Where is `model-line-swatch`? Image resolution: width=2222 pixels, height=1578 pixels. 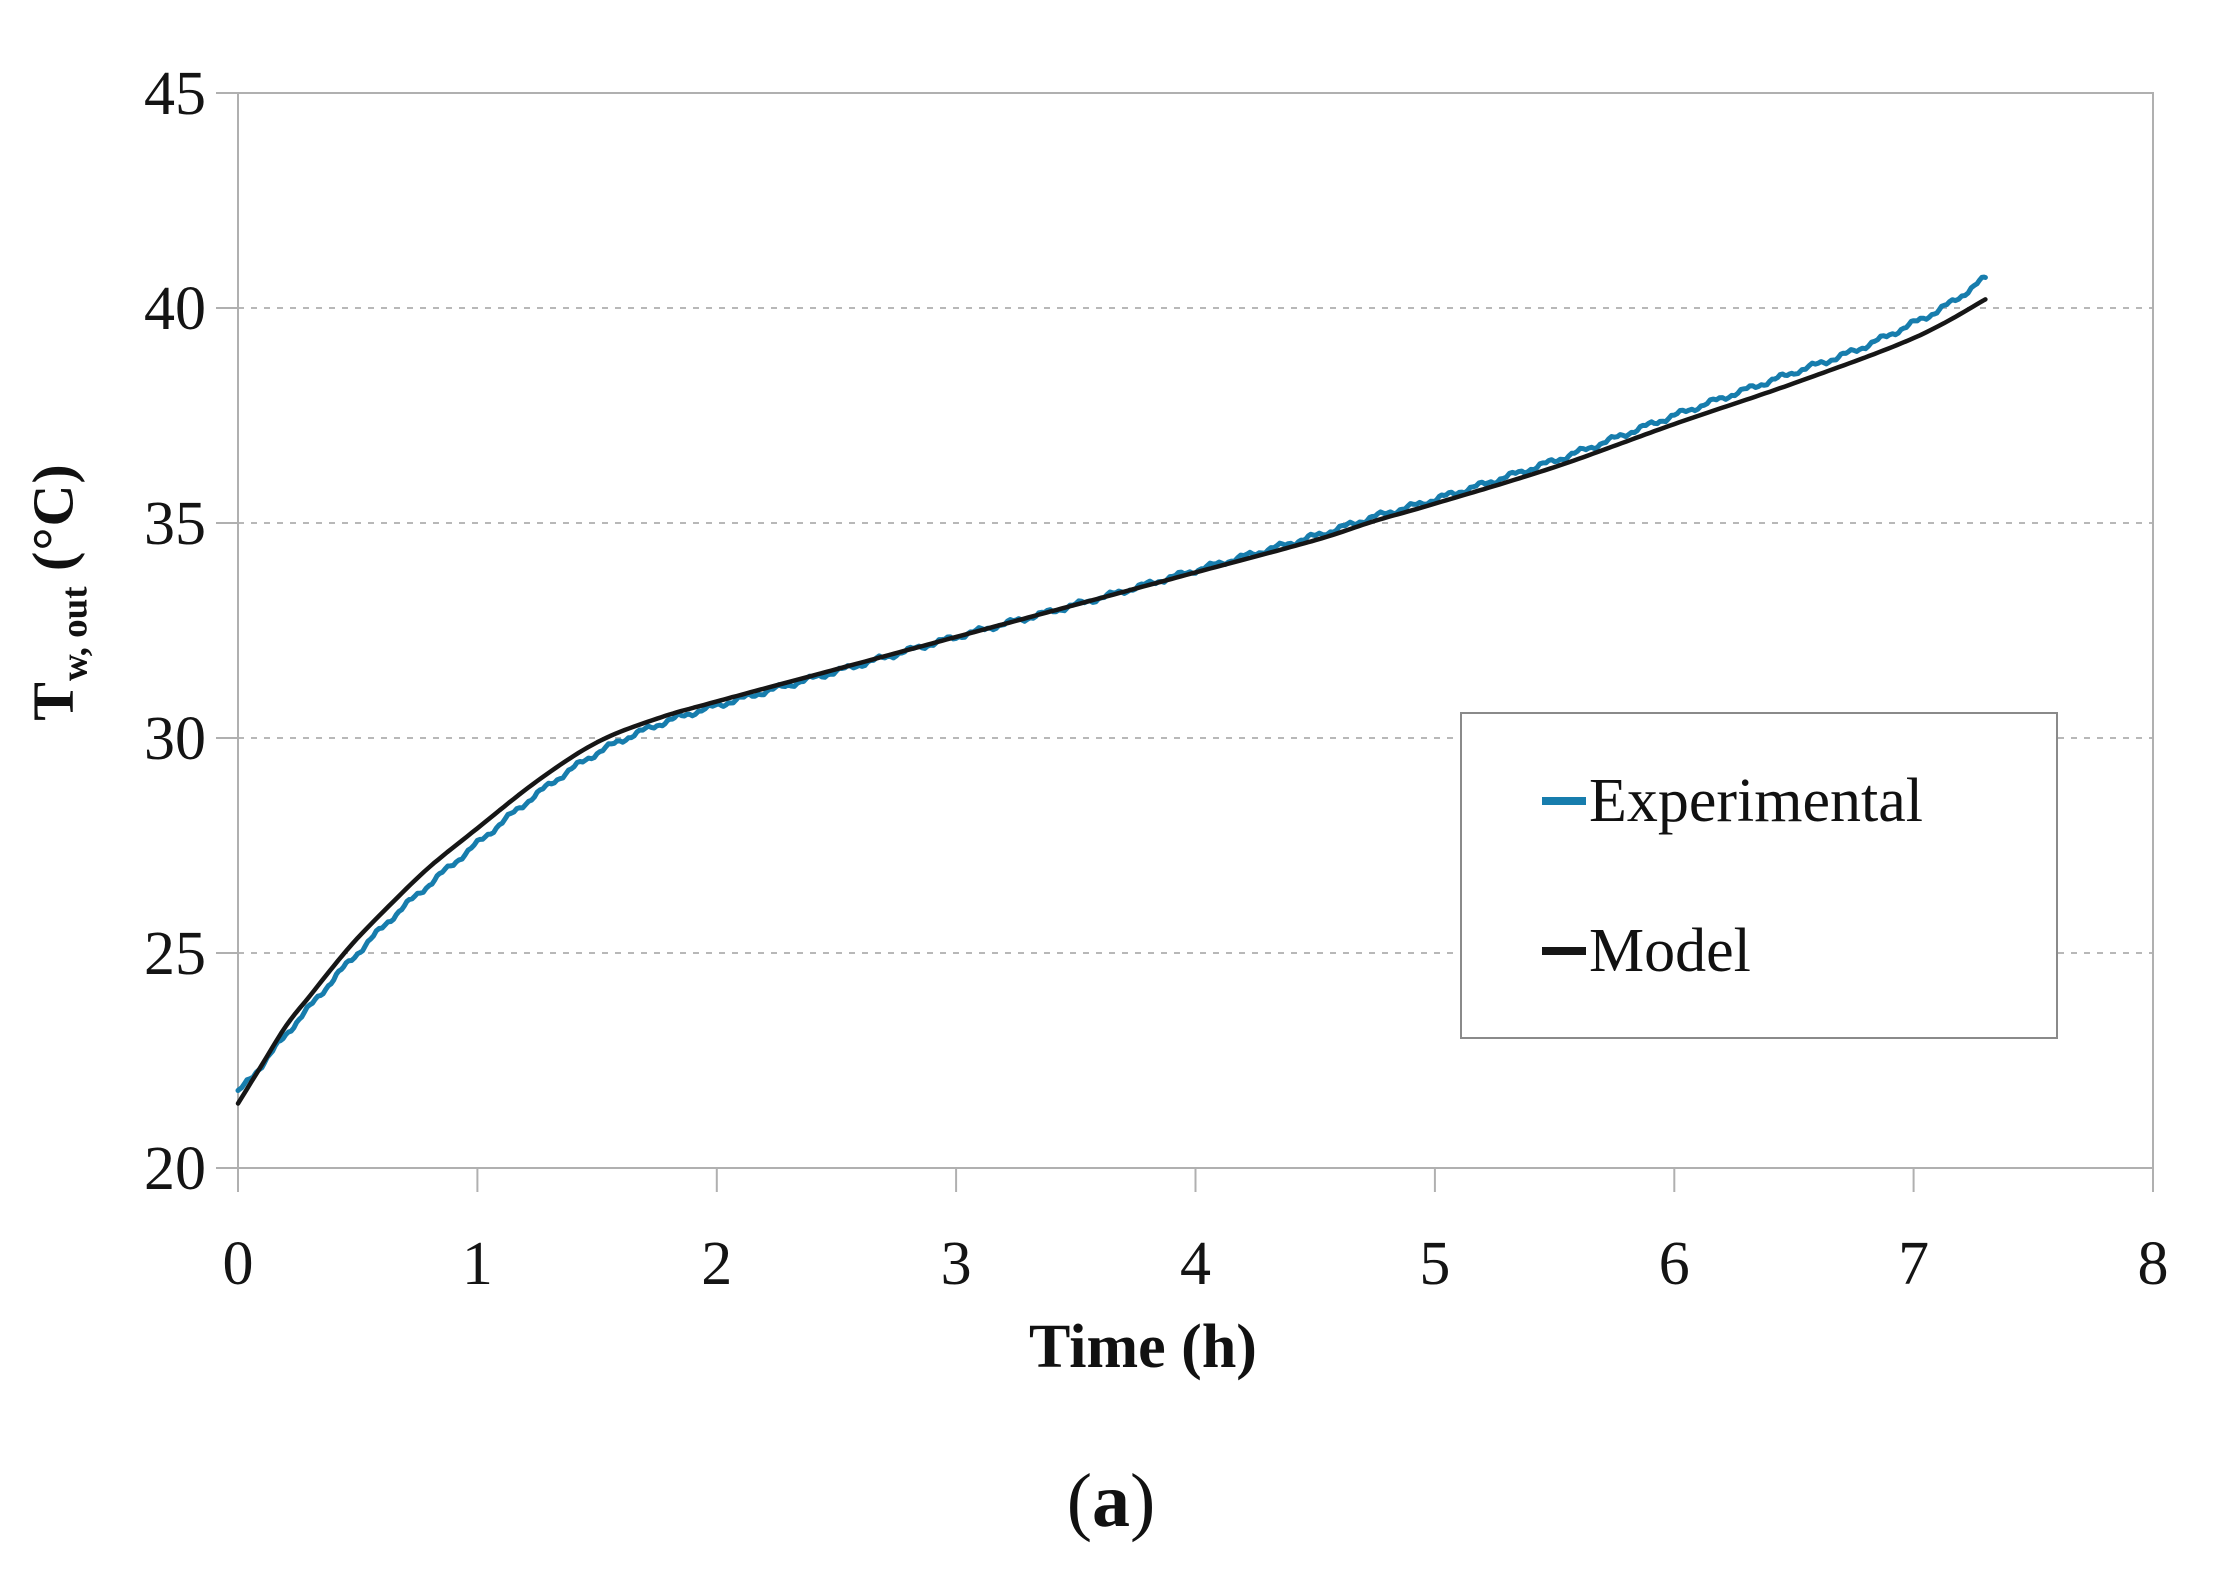
model-line-swatch is located at coordinates (1564, 950).